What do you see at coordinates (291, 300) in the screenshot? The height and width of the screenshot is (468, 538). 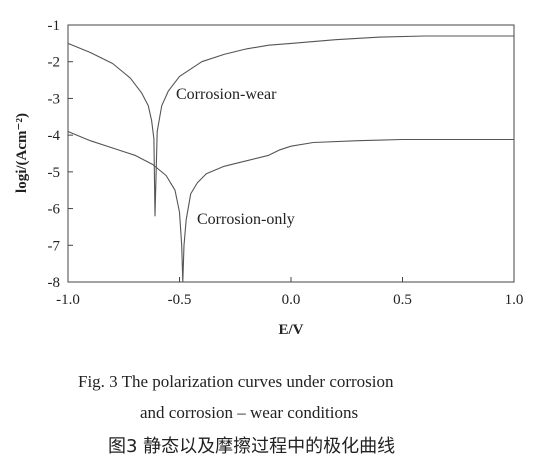 I see `x-tick-label: 0.0` at bounding box center [291, 300].